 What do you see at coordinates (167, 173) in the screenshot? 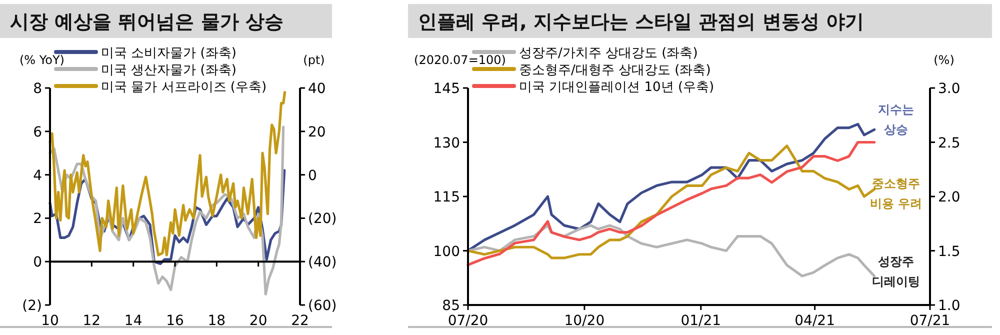
I see `line-series` at bounding box center [167, 173].